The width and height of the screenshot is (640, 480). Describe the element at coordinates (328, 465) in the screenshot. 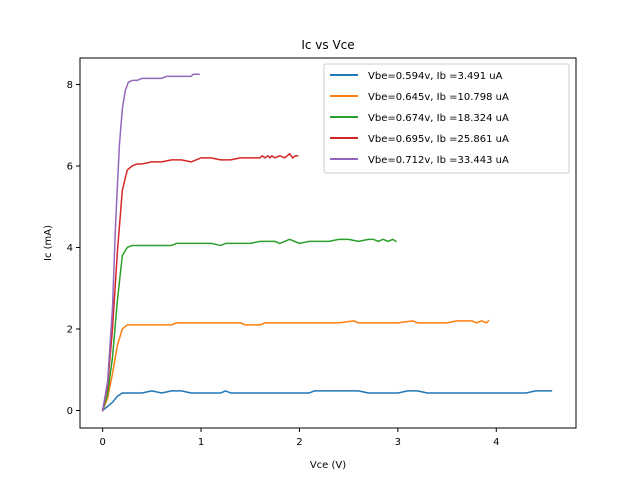

I see `x-axis-label: Vce (V)` at that location.